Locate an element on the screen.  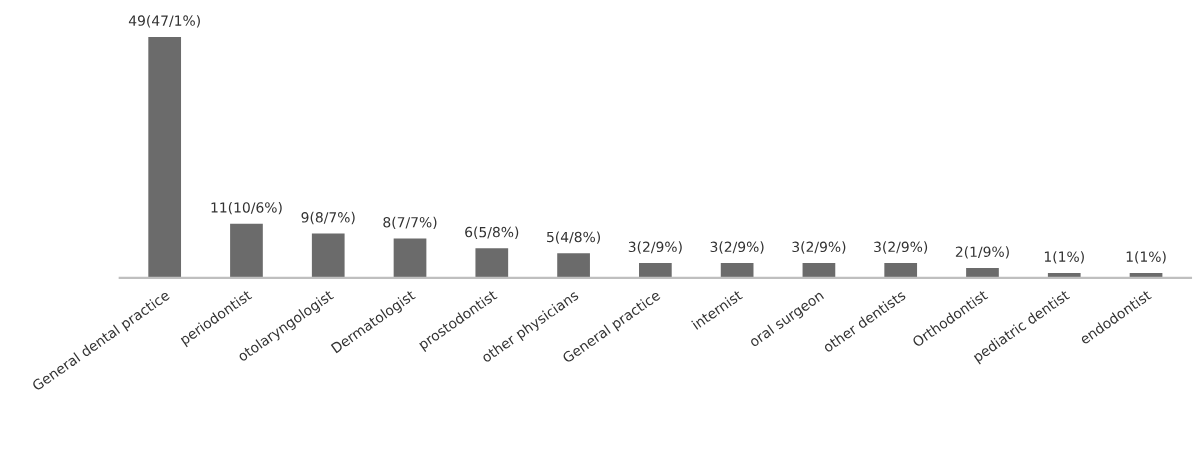
data-label: 9(8/7%) is located at coordinates (328, 218).